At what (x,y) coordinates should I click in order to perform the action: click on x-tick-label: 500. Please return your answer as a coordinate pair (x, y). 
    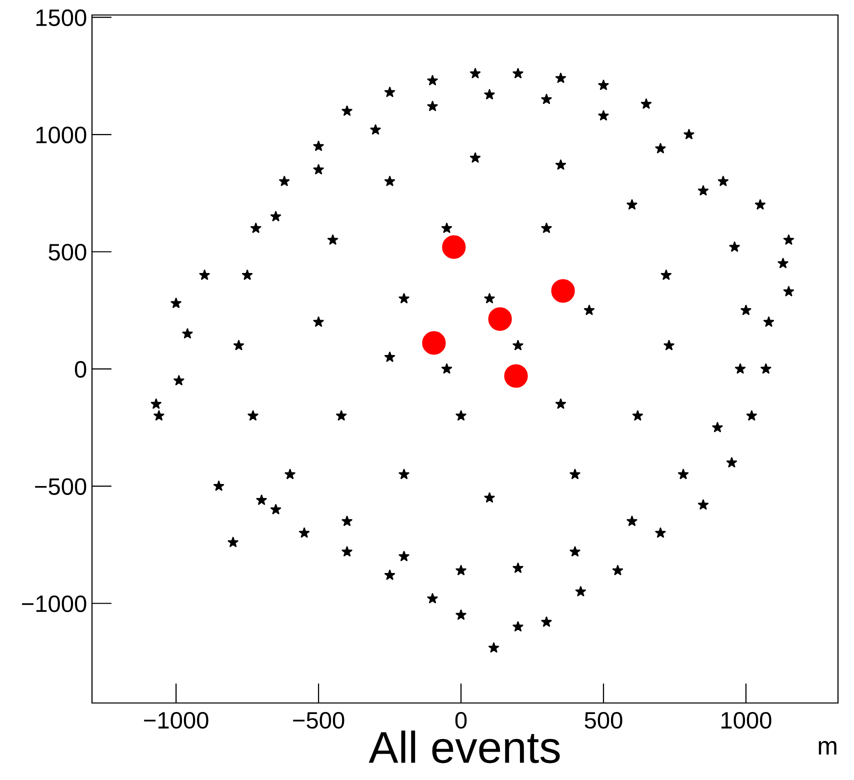
    Looking at the image, I should click on (603, 720).